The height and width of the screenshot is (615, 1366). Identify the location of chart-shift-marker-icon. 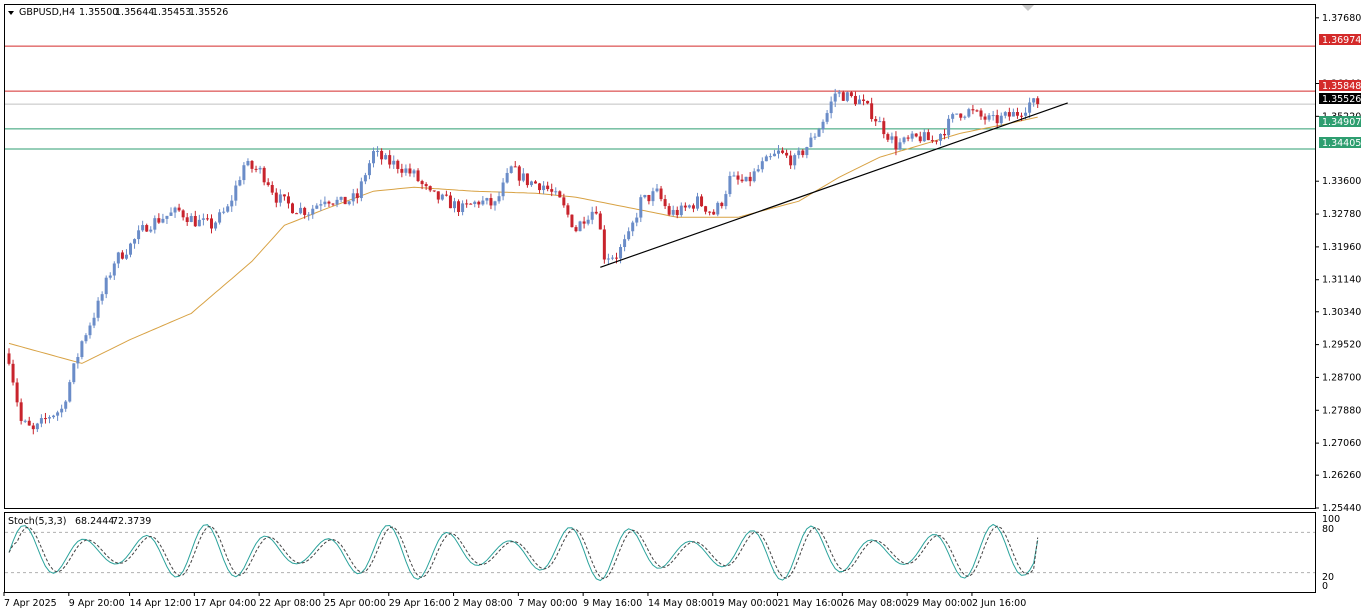
(1028, 8).